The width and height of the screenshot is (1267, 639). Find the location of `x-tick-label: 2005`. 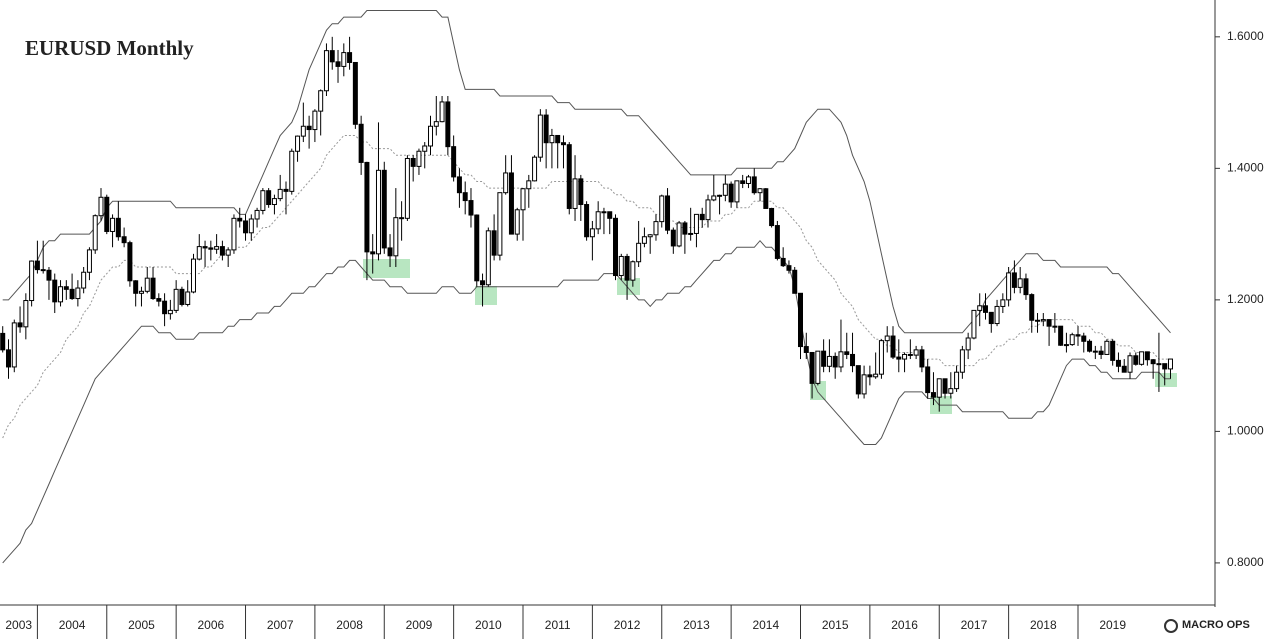

x-tick-label: 2005 is located at coordinates (141, 625).